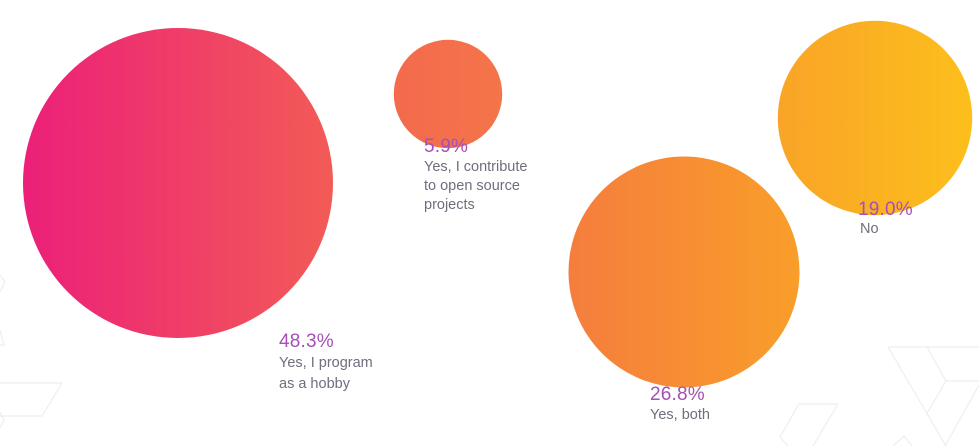  I want to click on percent-label: 48.3%, so click(306, 341).